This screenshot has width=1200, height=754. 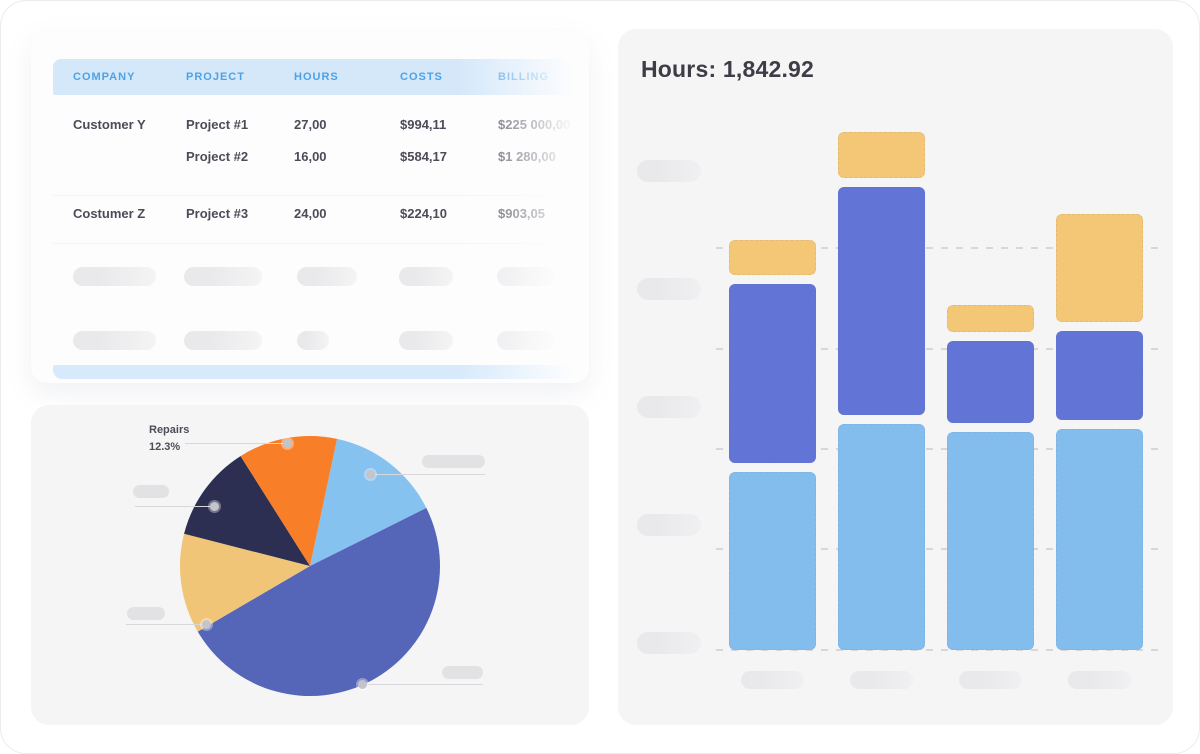 I want to click on bar-1-segment-top-yellow, so click(x=772, y=257).